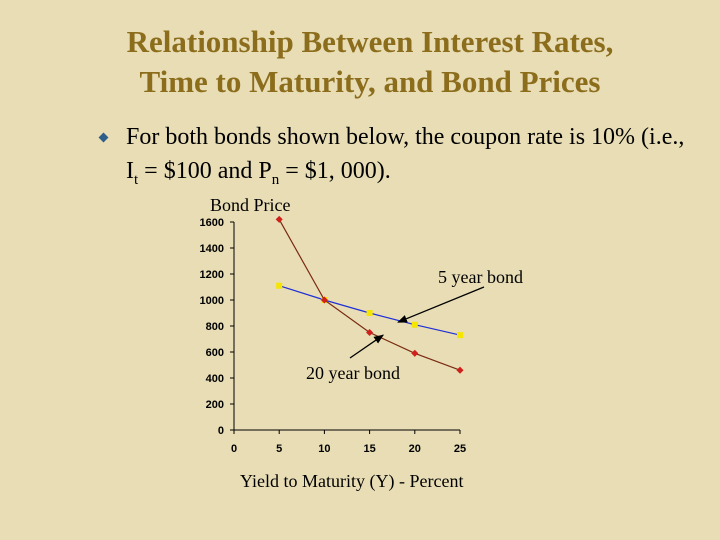 Image resolution: width=720 pixels, height=540 pixels. I want to click on y-axis-label: Bond Price, so click(250, 205).